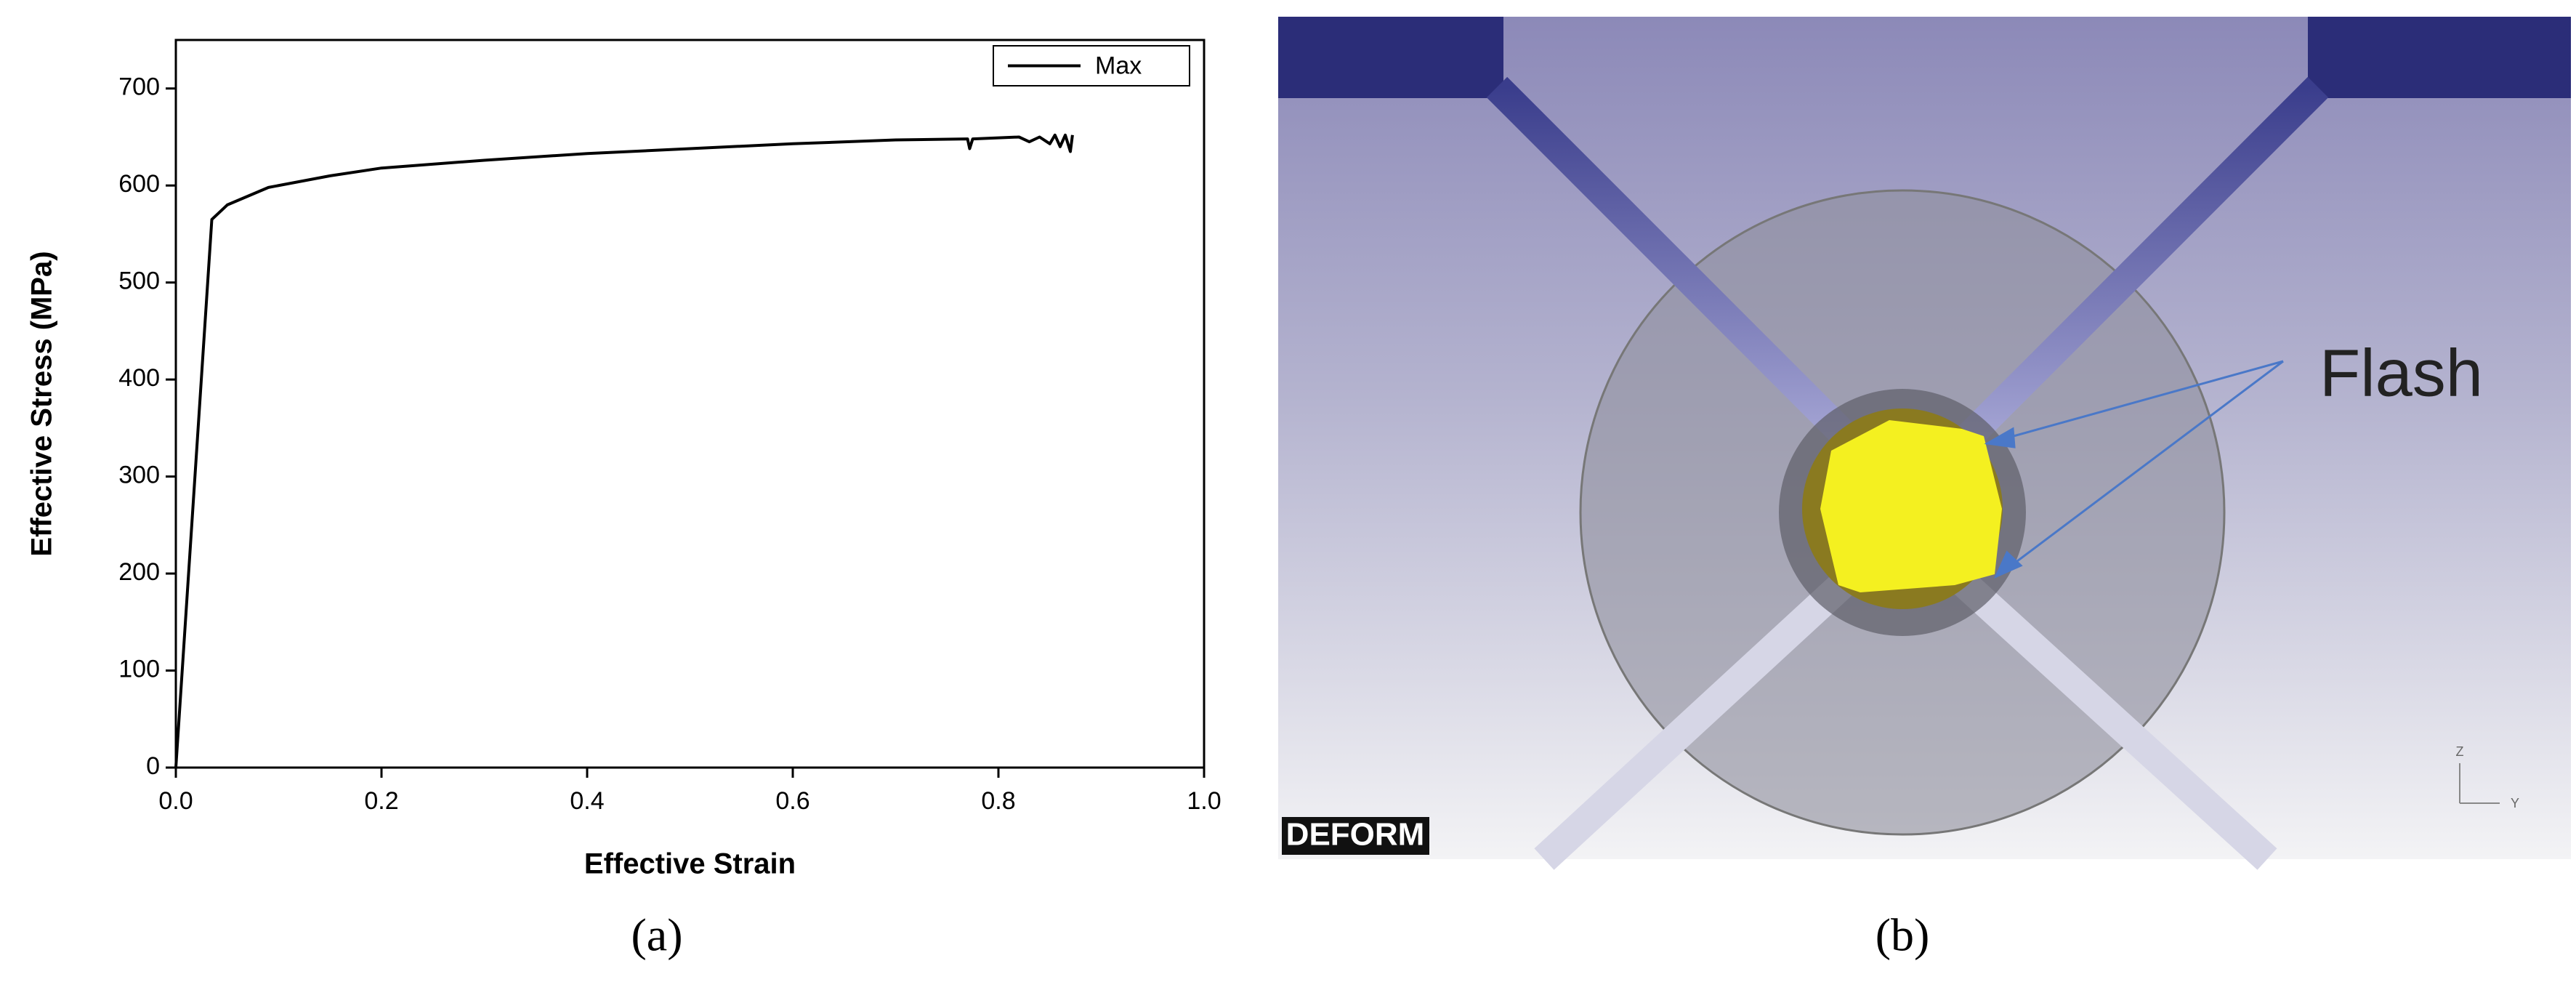  Describe the element at coordinates (1118, 65) in the screenshot. I see `legend-label: Max` at that location.